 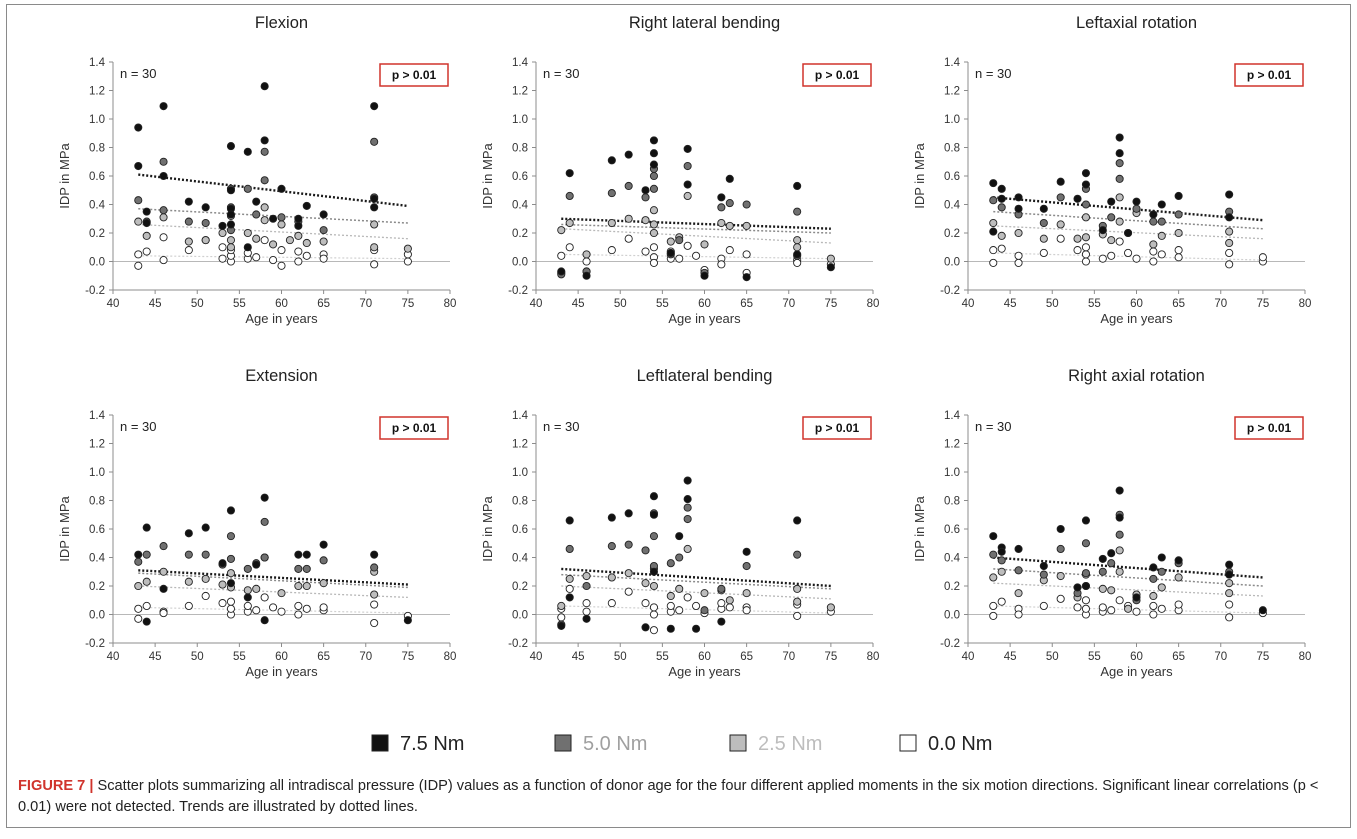 I want to click on x-tick-label: 55, so click(x=1094, y=657).